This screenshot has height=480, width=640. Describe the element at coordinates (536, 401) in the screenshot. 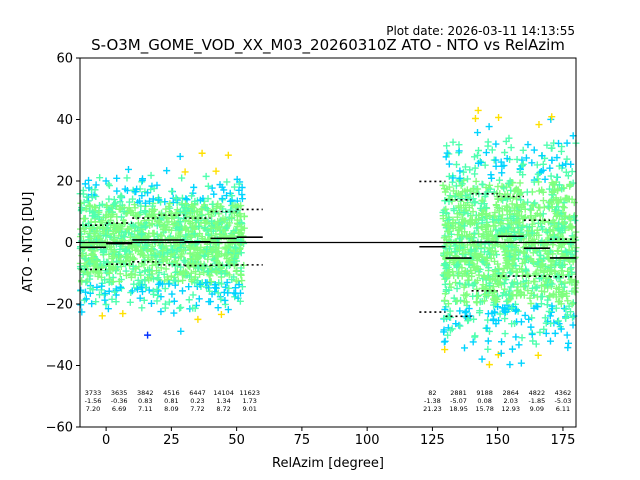

I see `bin-mean-label: -1.85` at that location.